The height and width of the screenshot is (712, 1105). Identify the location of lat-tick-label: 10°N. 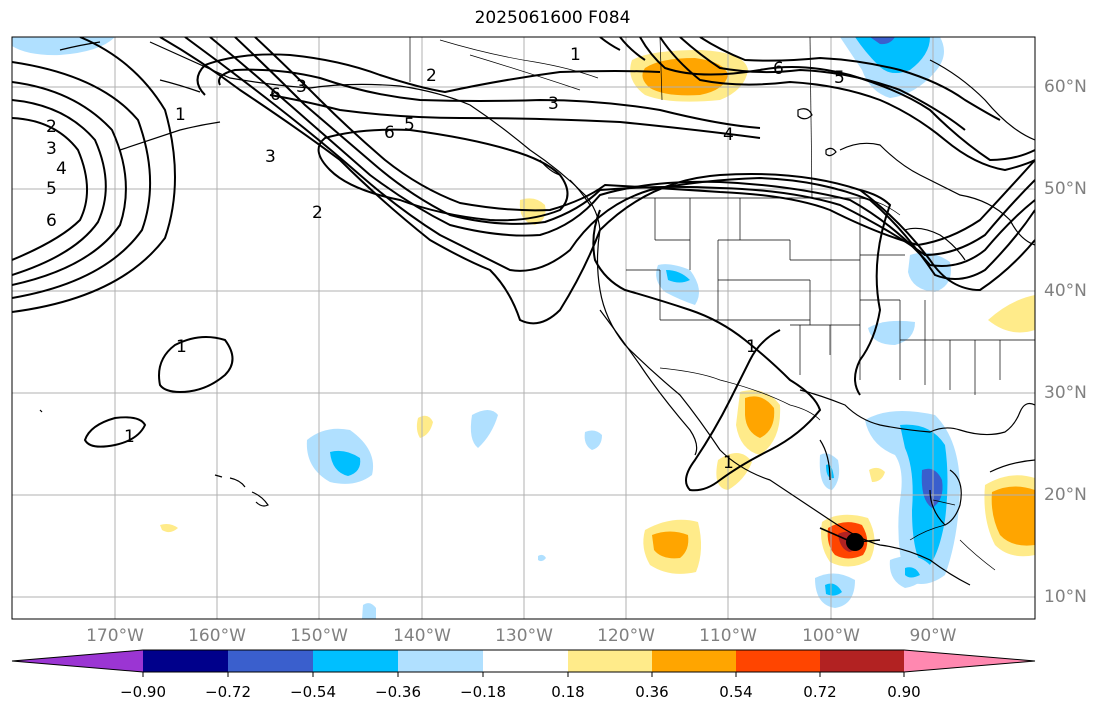
(1065, 597).